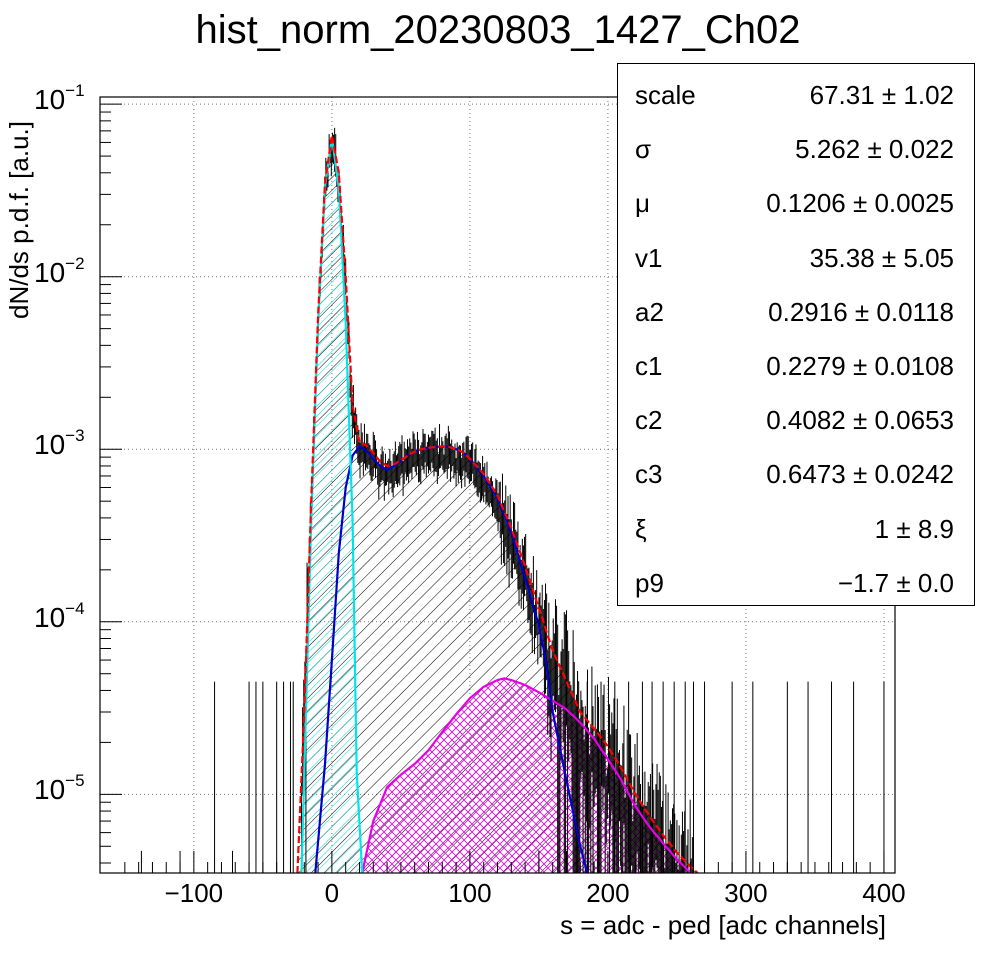  What do you see at coordinates (59, 788) in the screenshot?
I see `y-tick-label: 10⁻⁵` at bounding box center [59, 788].